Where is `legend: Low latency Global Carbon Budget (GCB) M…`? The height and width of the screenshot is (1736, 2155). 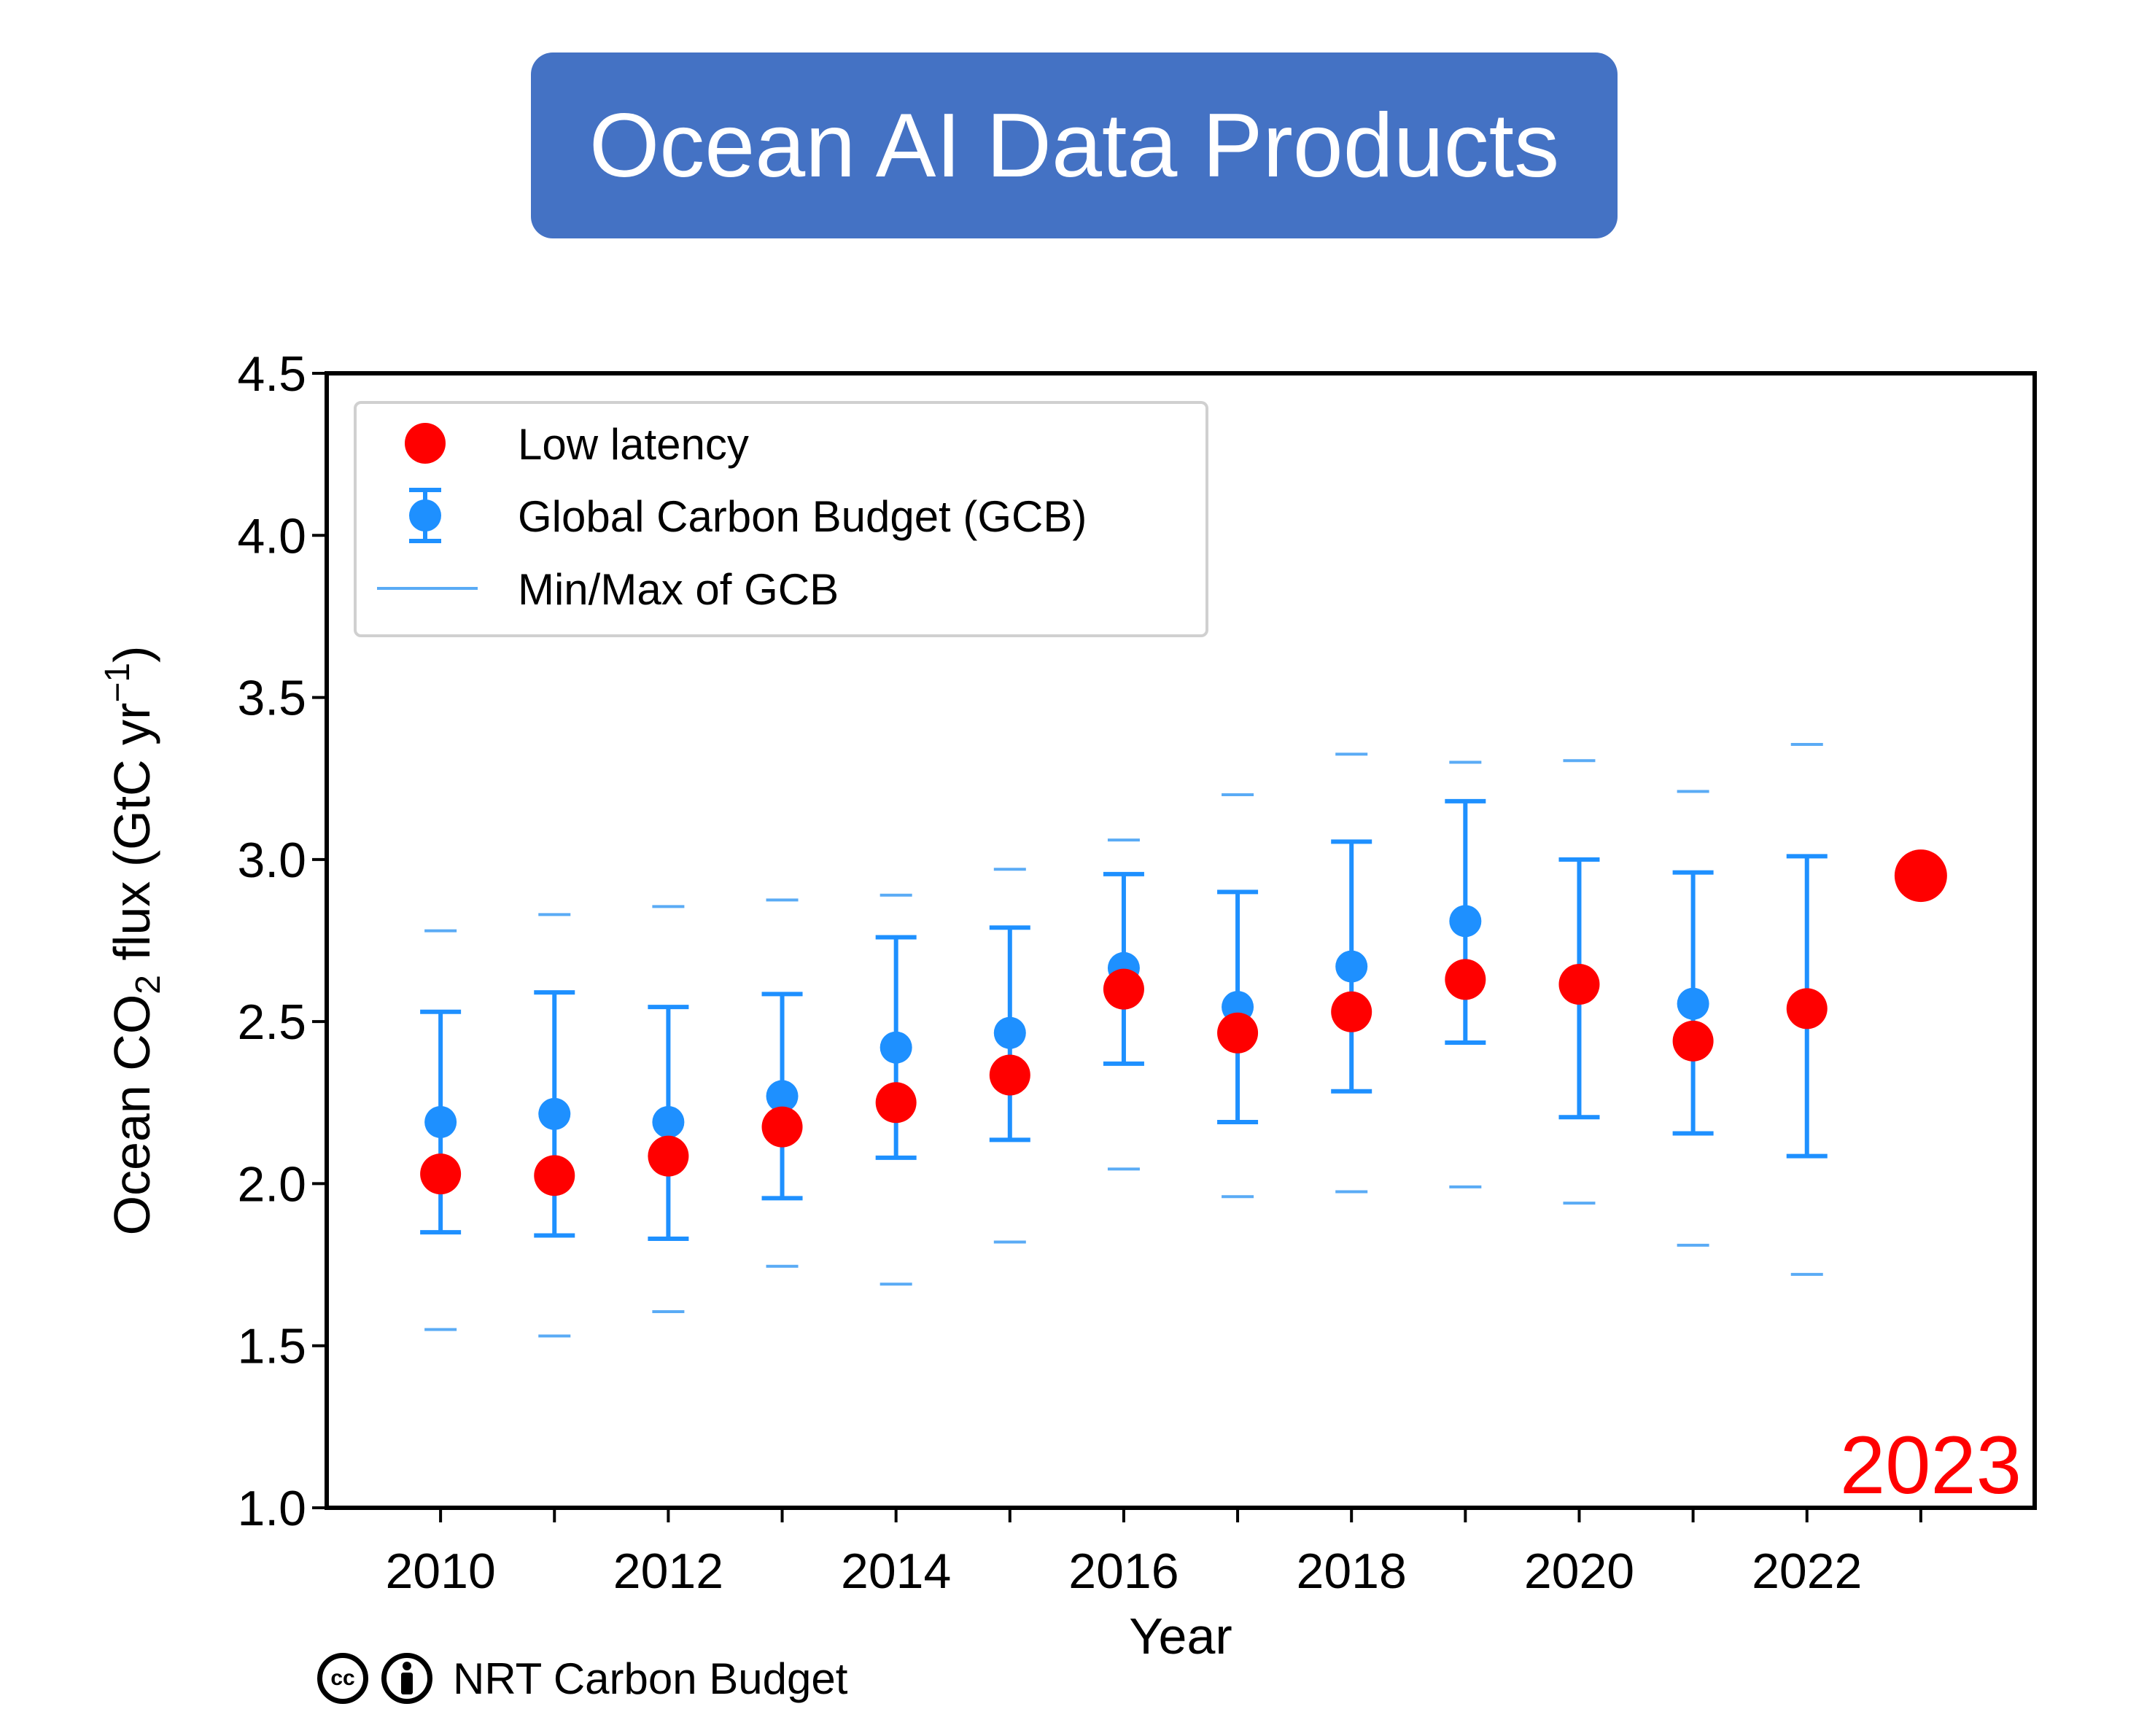 legend: Low latency Global Carbon Budget (GCB) M… is located at coordinates (781, 519).